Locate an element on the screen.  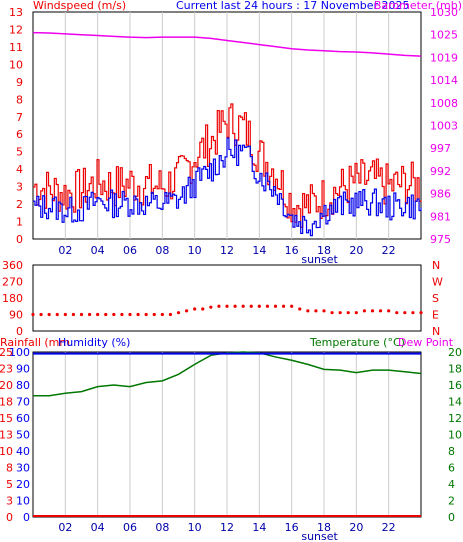
rain-tick-label: 13 is located at coordinates (6, 435).